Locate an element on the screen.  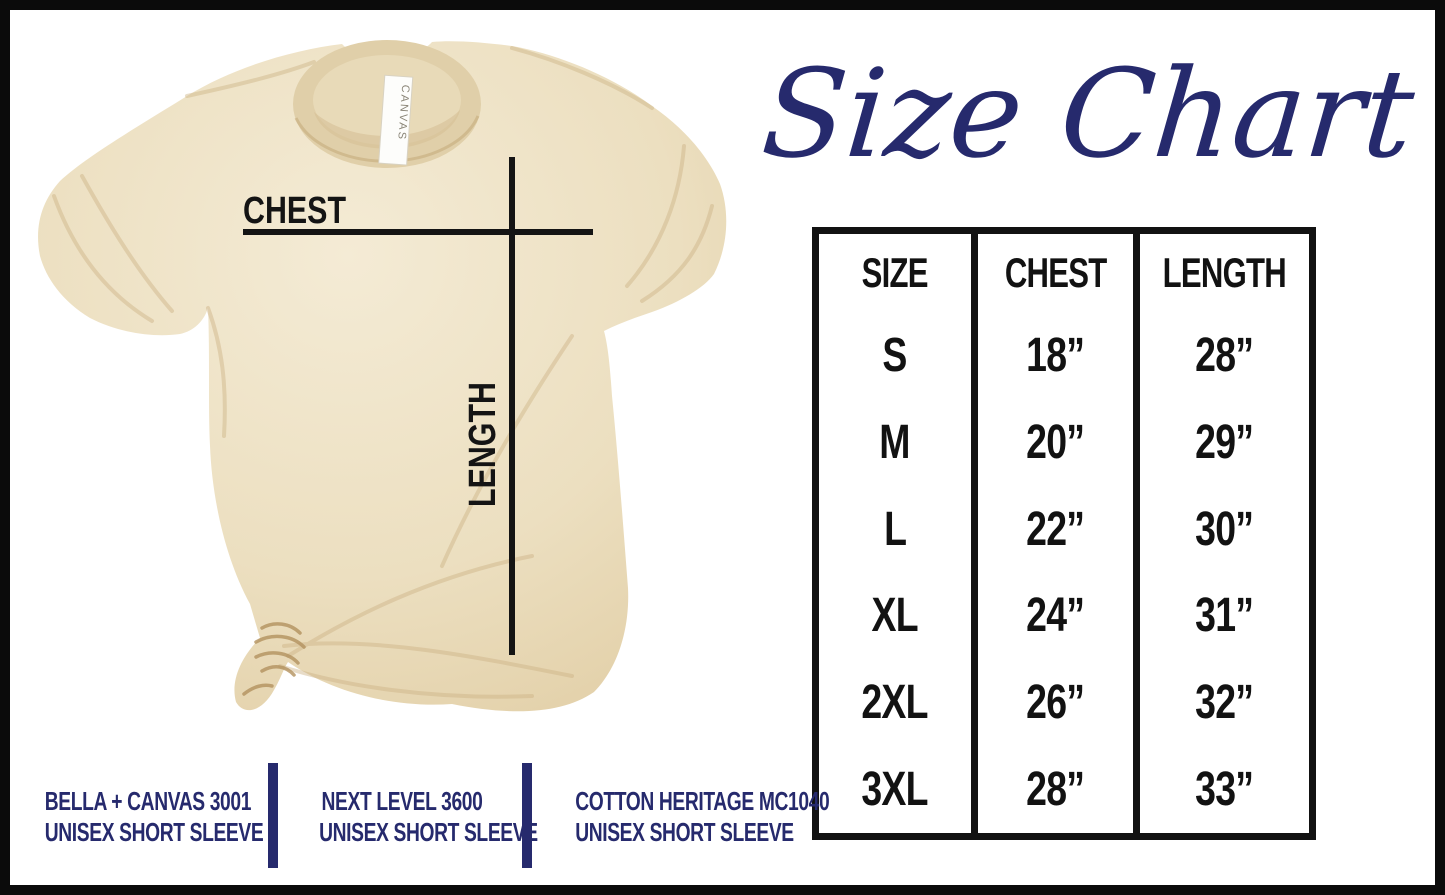
table-cell-text: 29” is located at coordinates (1224, 442).